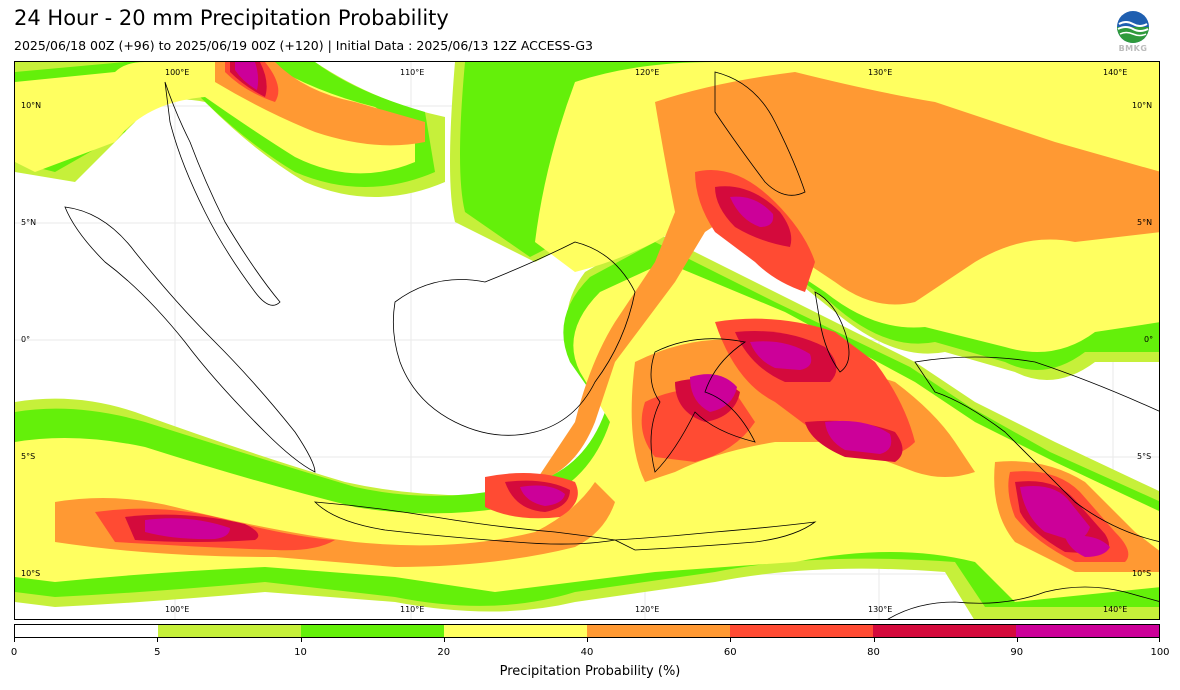  I want to click on lat-label-5n-left: 5°N, so click(29, 222).